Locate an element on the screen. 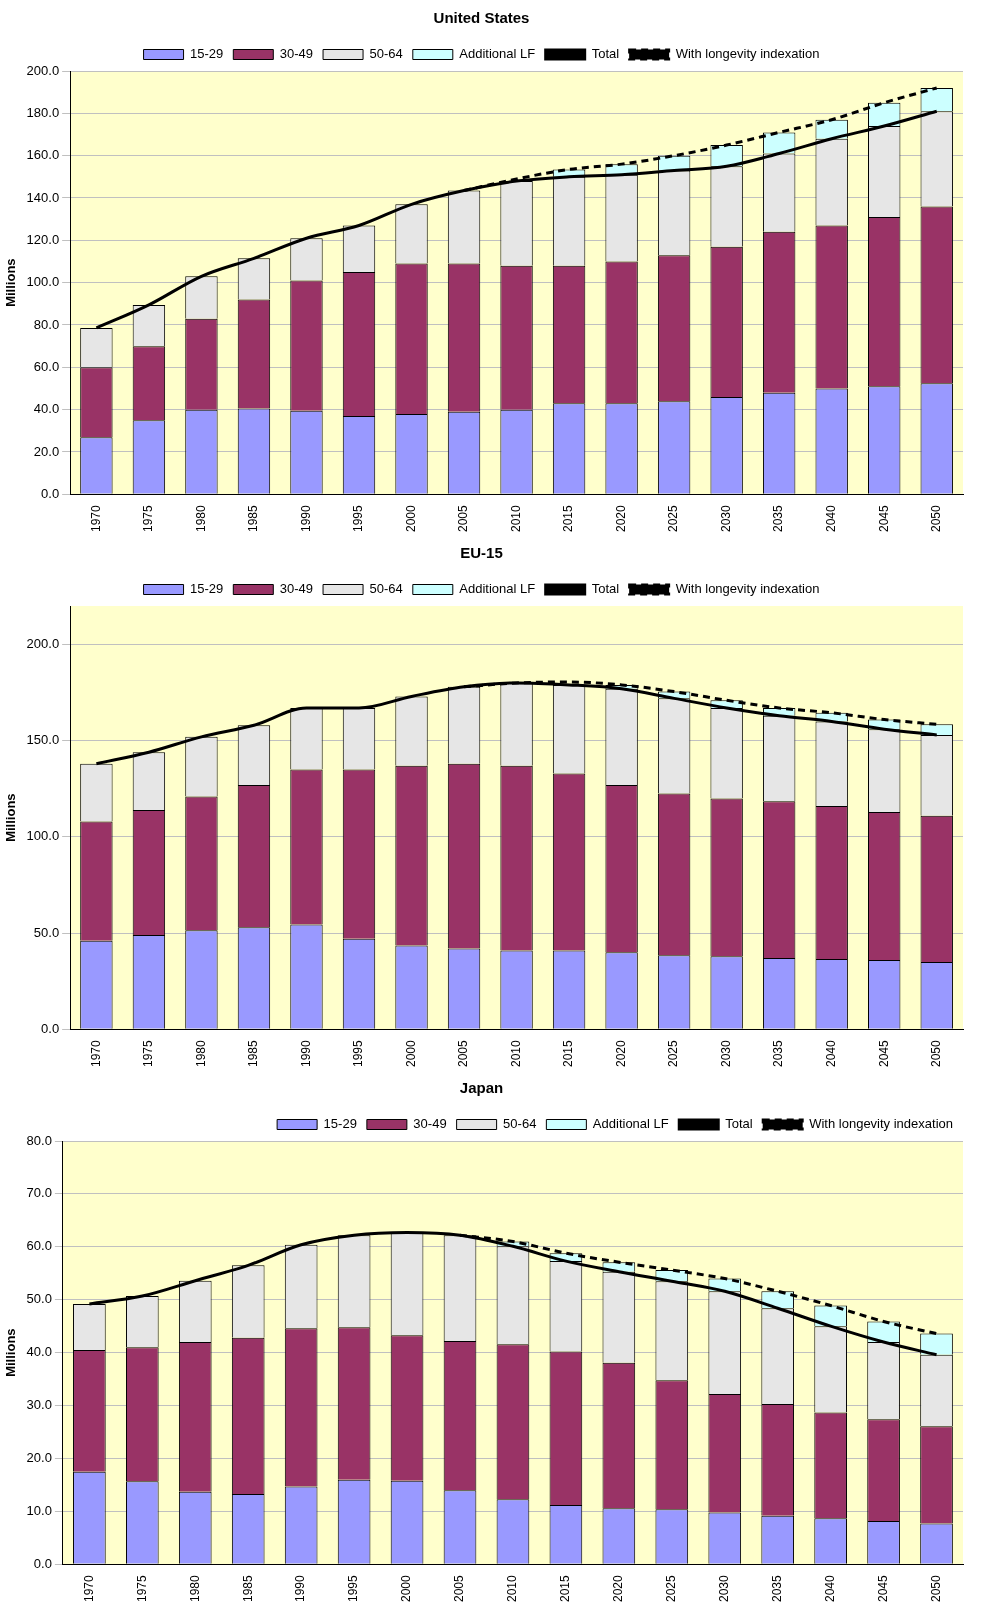 This screenshot has height=1619, width=983. y-tick-label: 160.0 is located at coordinates (43, 155).